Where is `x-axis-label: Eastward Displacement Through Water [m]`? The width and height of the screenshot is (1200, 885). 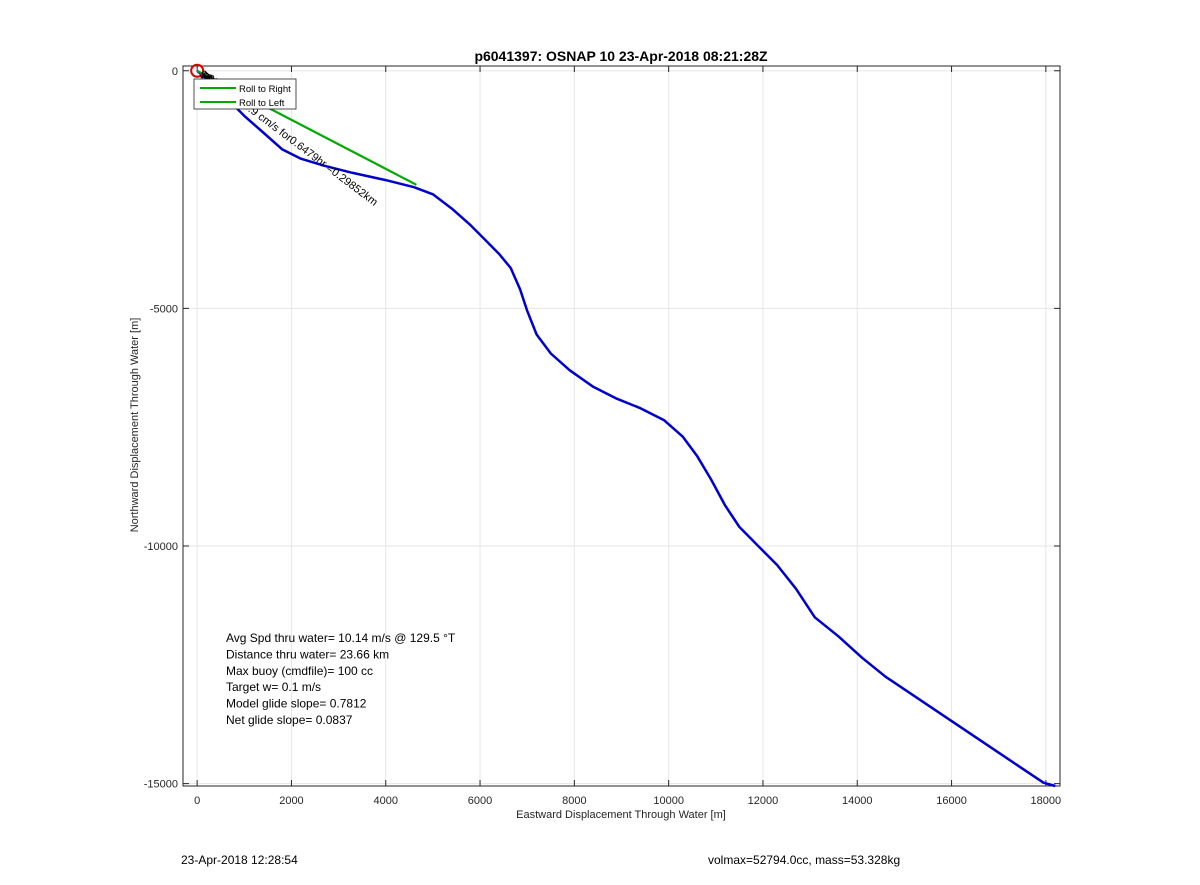
x-axis-label: Eastward Displacement Through Water [m] is located at coordinates (621, 815).